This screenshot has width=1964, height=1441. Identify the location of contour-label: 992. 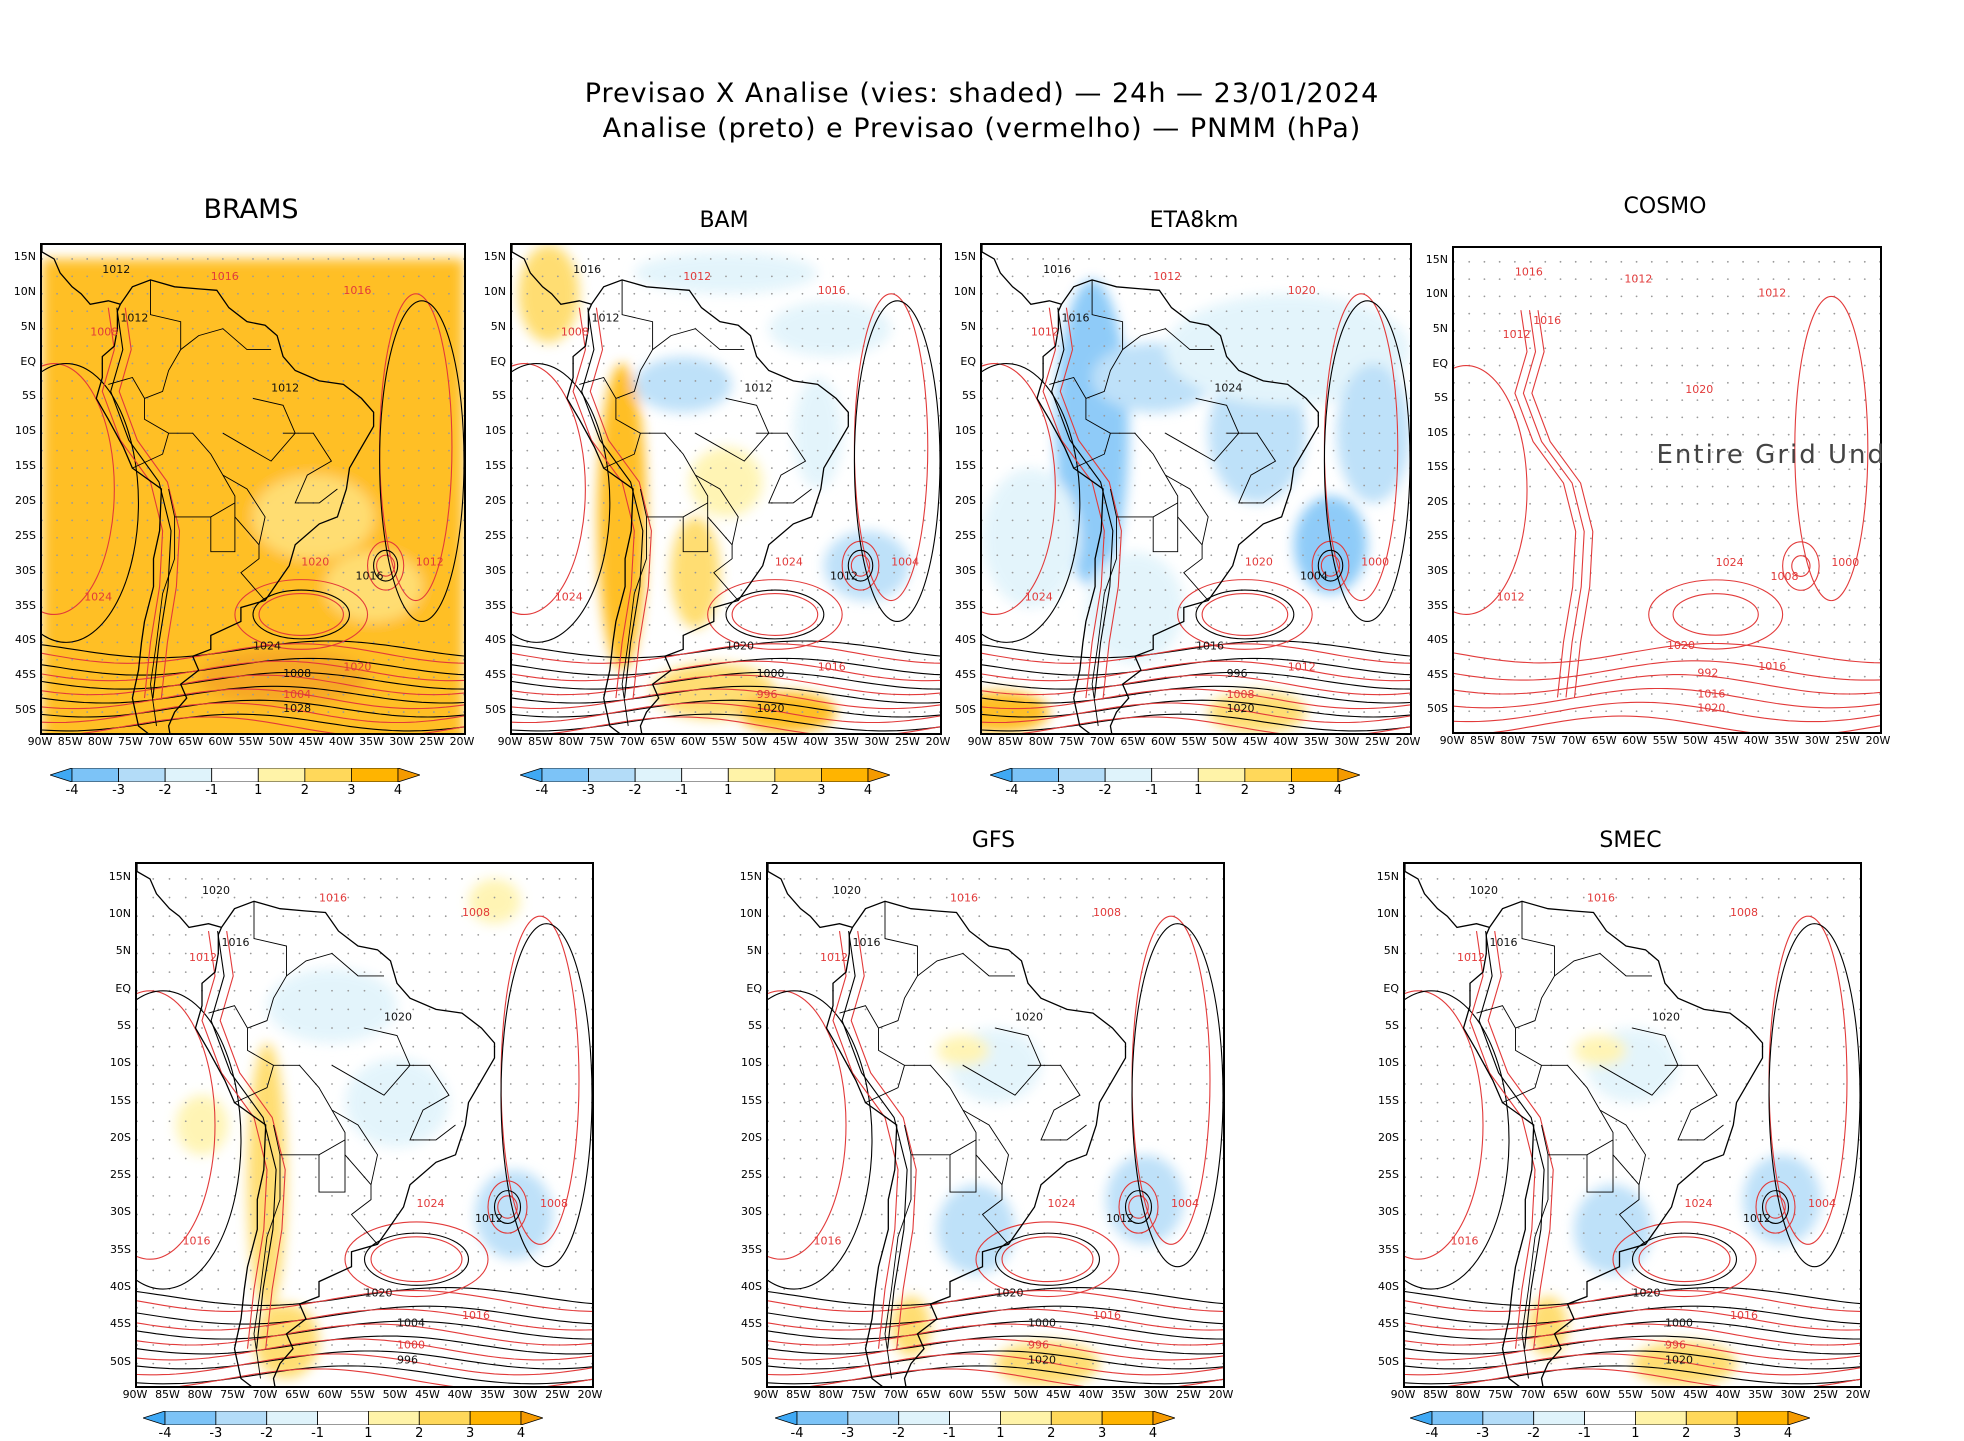
(1707, 673).